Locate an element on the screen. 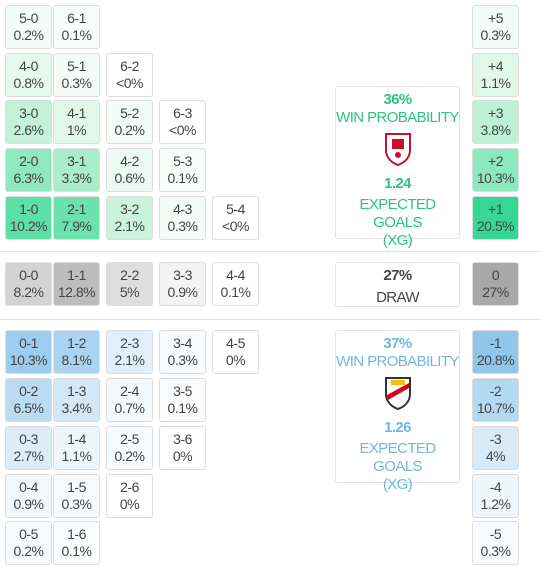 The width and height of the screenshot is (541, 566). score-cell: 5-3 0.1% is located at coordinates (182, 170).